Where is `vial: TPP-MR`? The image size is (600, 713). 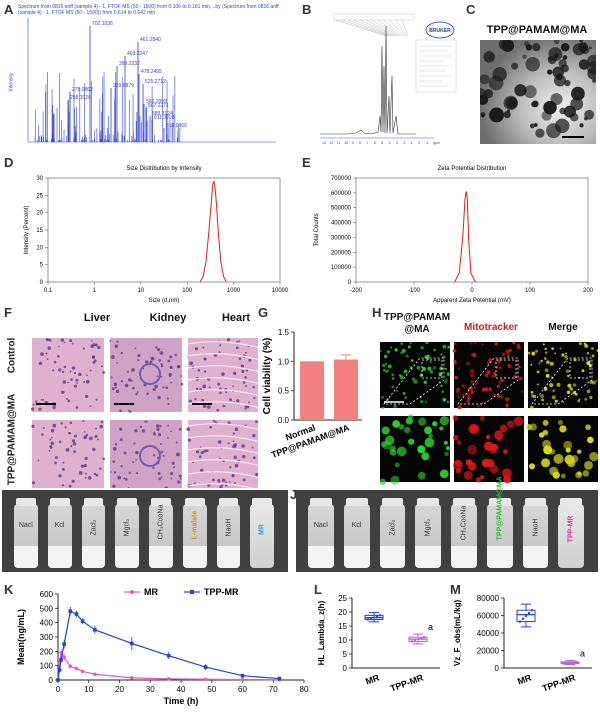
vial: TPP-MR is located at coordinates (571, 536).